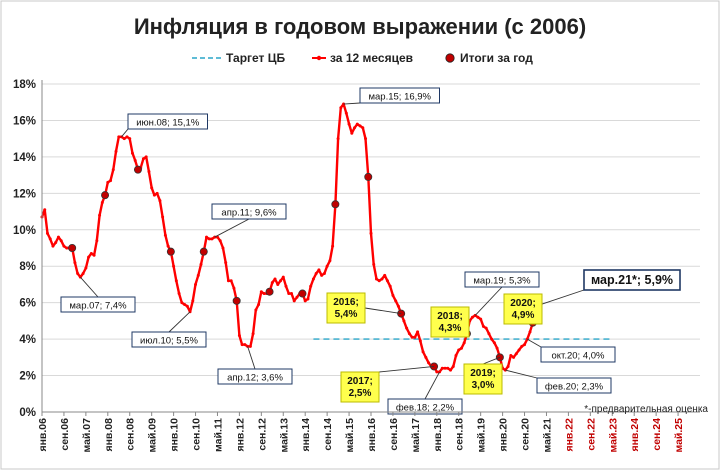 The height and width of the screenshot is (470, 720). What do you see at coordinates (65, 434) in the screenshot?
I see `x-tick-label: сен.06` at bounding box center [65, 434].